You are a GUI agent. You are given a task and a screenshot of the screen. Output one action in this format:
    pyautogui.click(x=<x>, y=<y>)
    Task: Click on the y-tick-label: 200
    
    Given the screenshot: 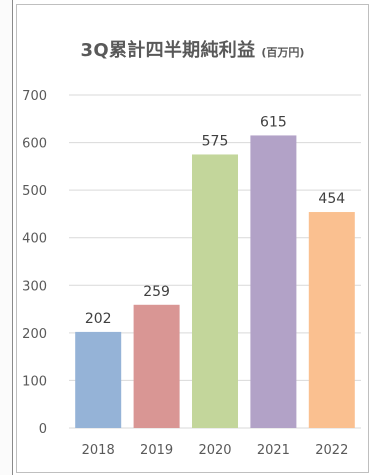 What is the action you would take?
    pyautogui.click(x=34, y=334)
    